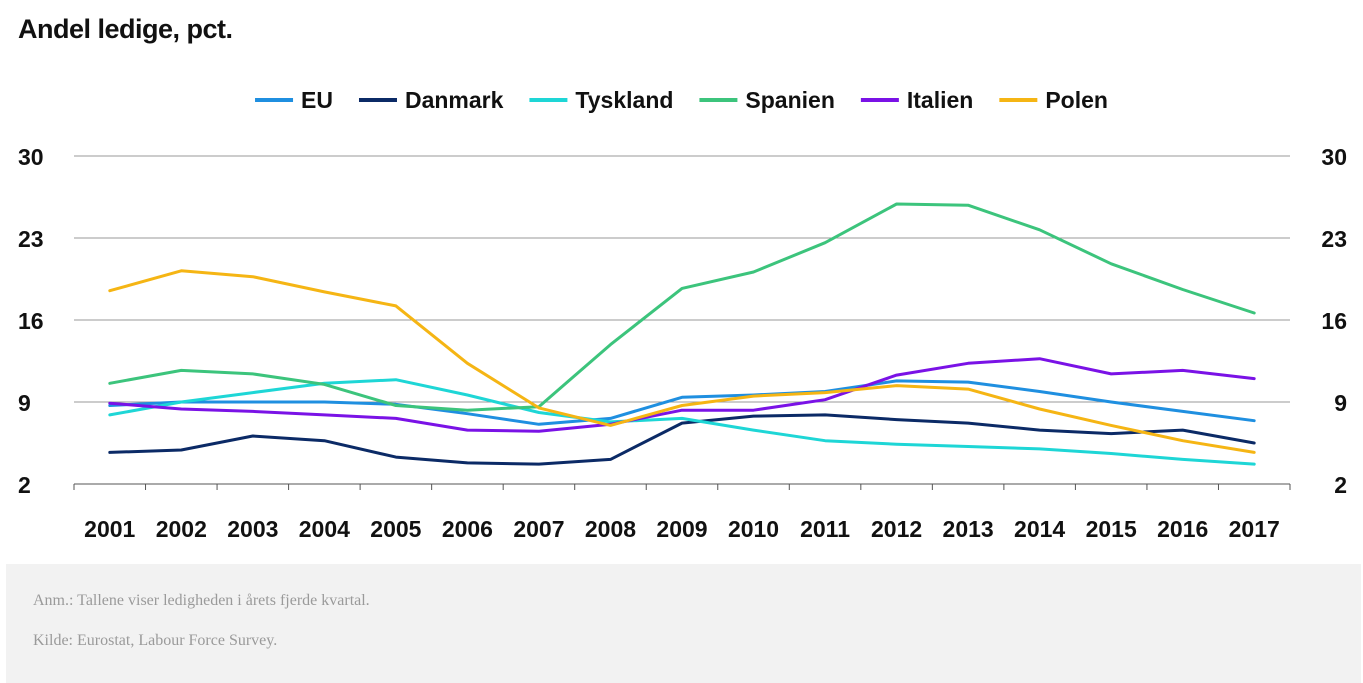 Image resolution: width=1363 pixels, height=683 pixels. Describe the element at coordinates (940, 100) in the screenshot. I see `legend-label-italien: Italien` at that location.